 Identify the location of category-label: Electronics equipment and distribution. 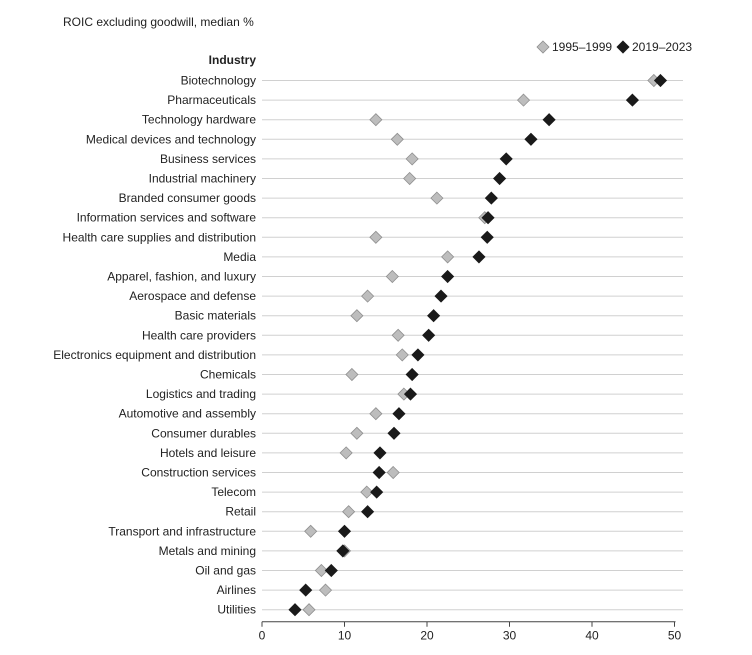
(154, 355).